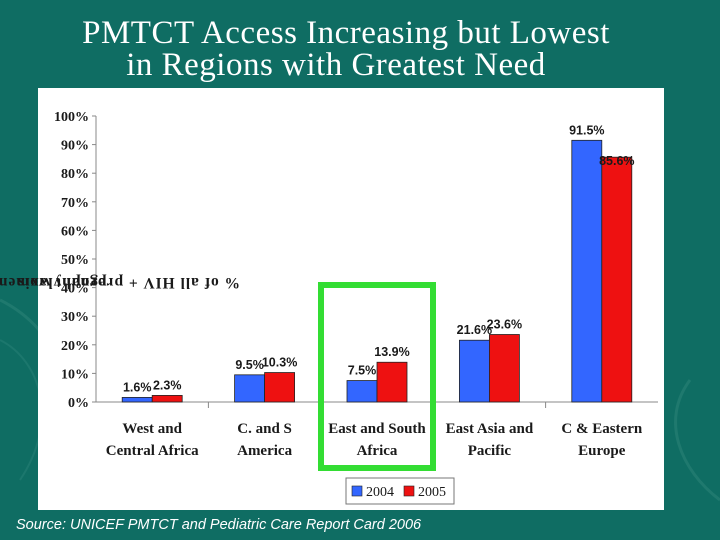  Describe the element at coordinates (167, 385) in the screenshot. I see `data-label-2005: 2.3%` at that location.